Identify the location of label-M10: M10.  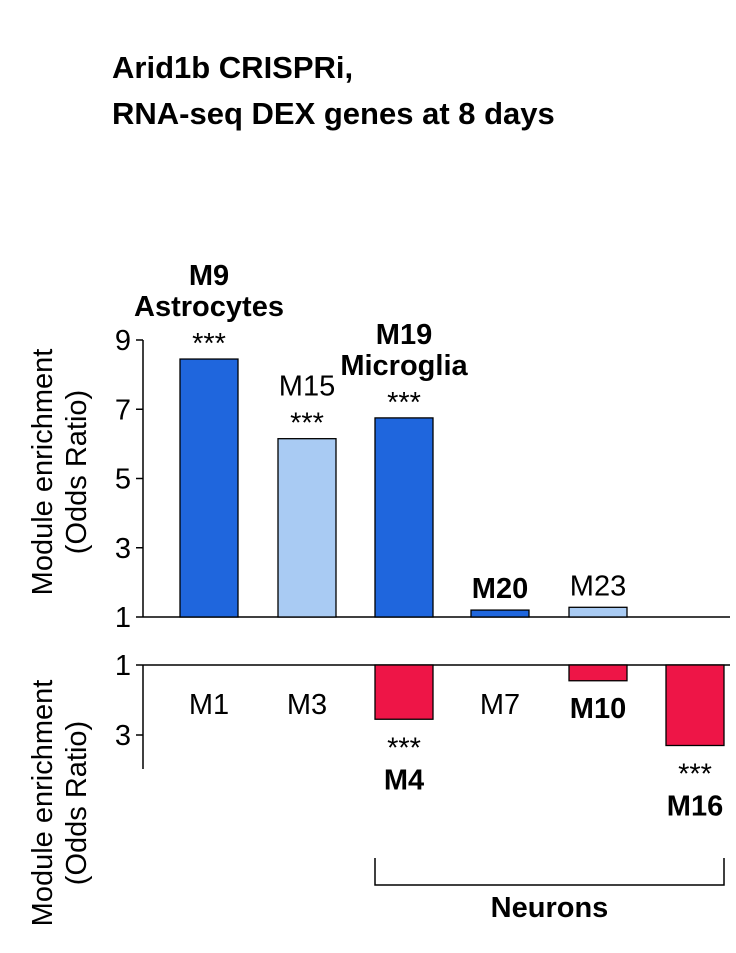
(598, 709).